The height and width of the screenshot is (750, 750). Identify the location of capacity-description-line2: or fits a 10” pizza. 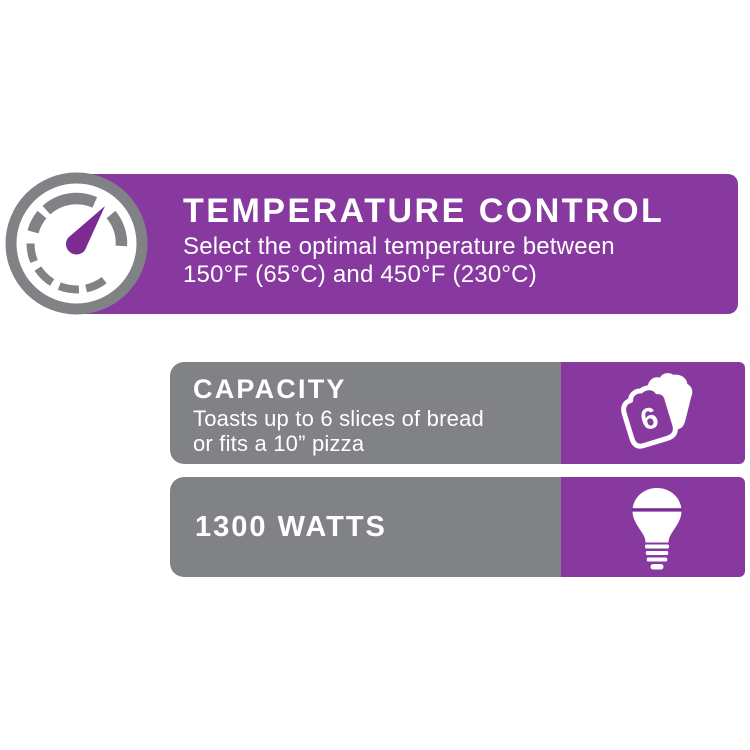
(279, 443).